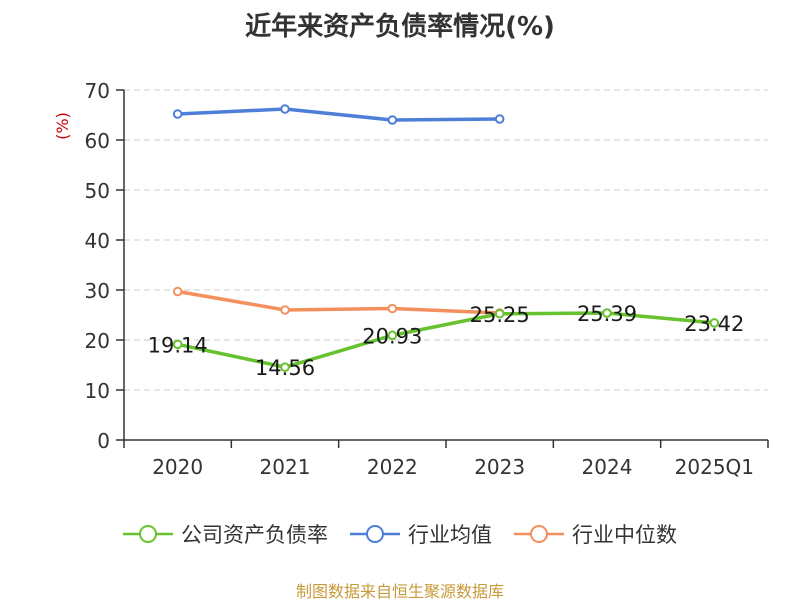  I want to click on legend-industry-median-swatch-icon, so click(539, 534).